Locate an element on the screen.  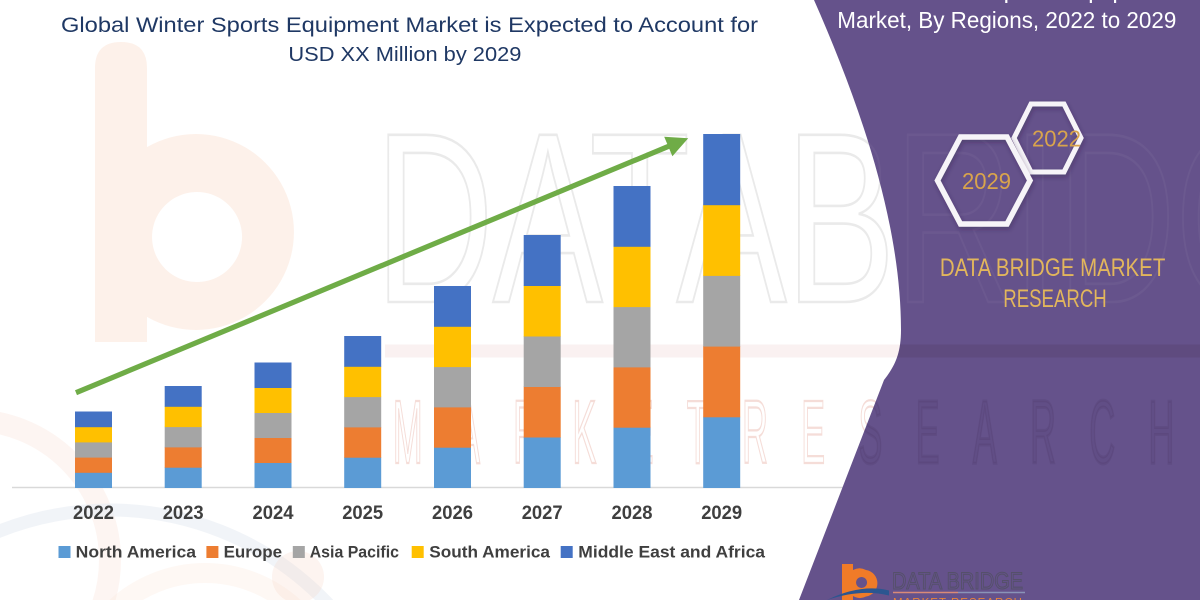
svg-text: MARKET RESEARCH is located at coordinates (958, 599).